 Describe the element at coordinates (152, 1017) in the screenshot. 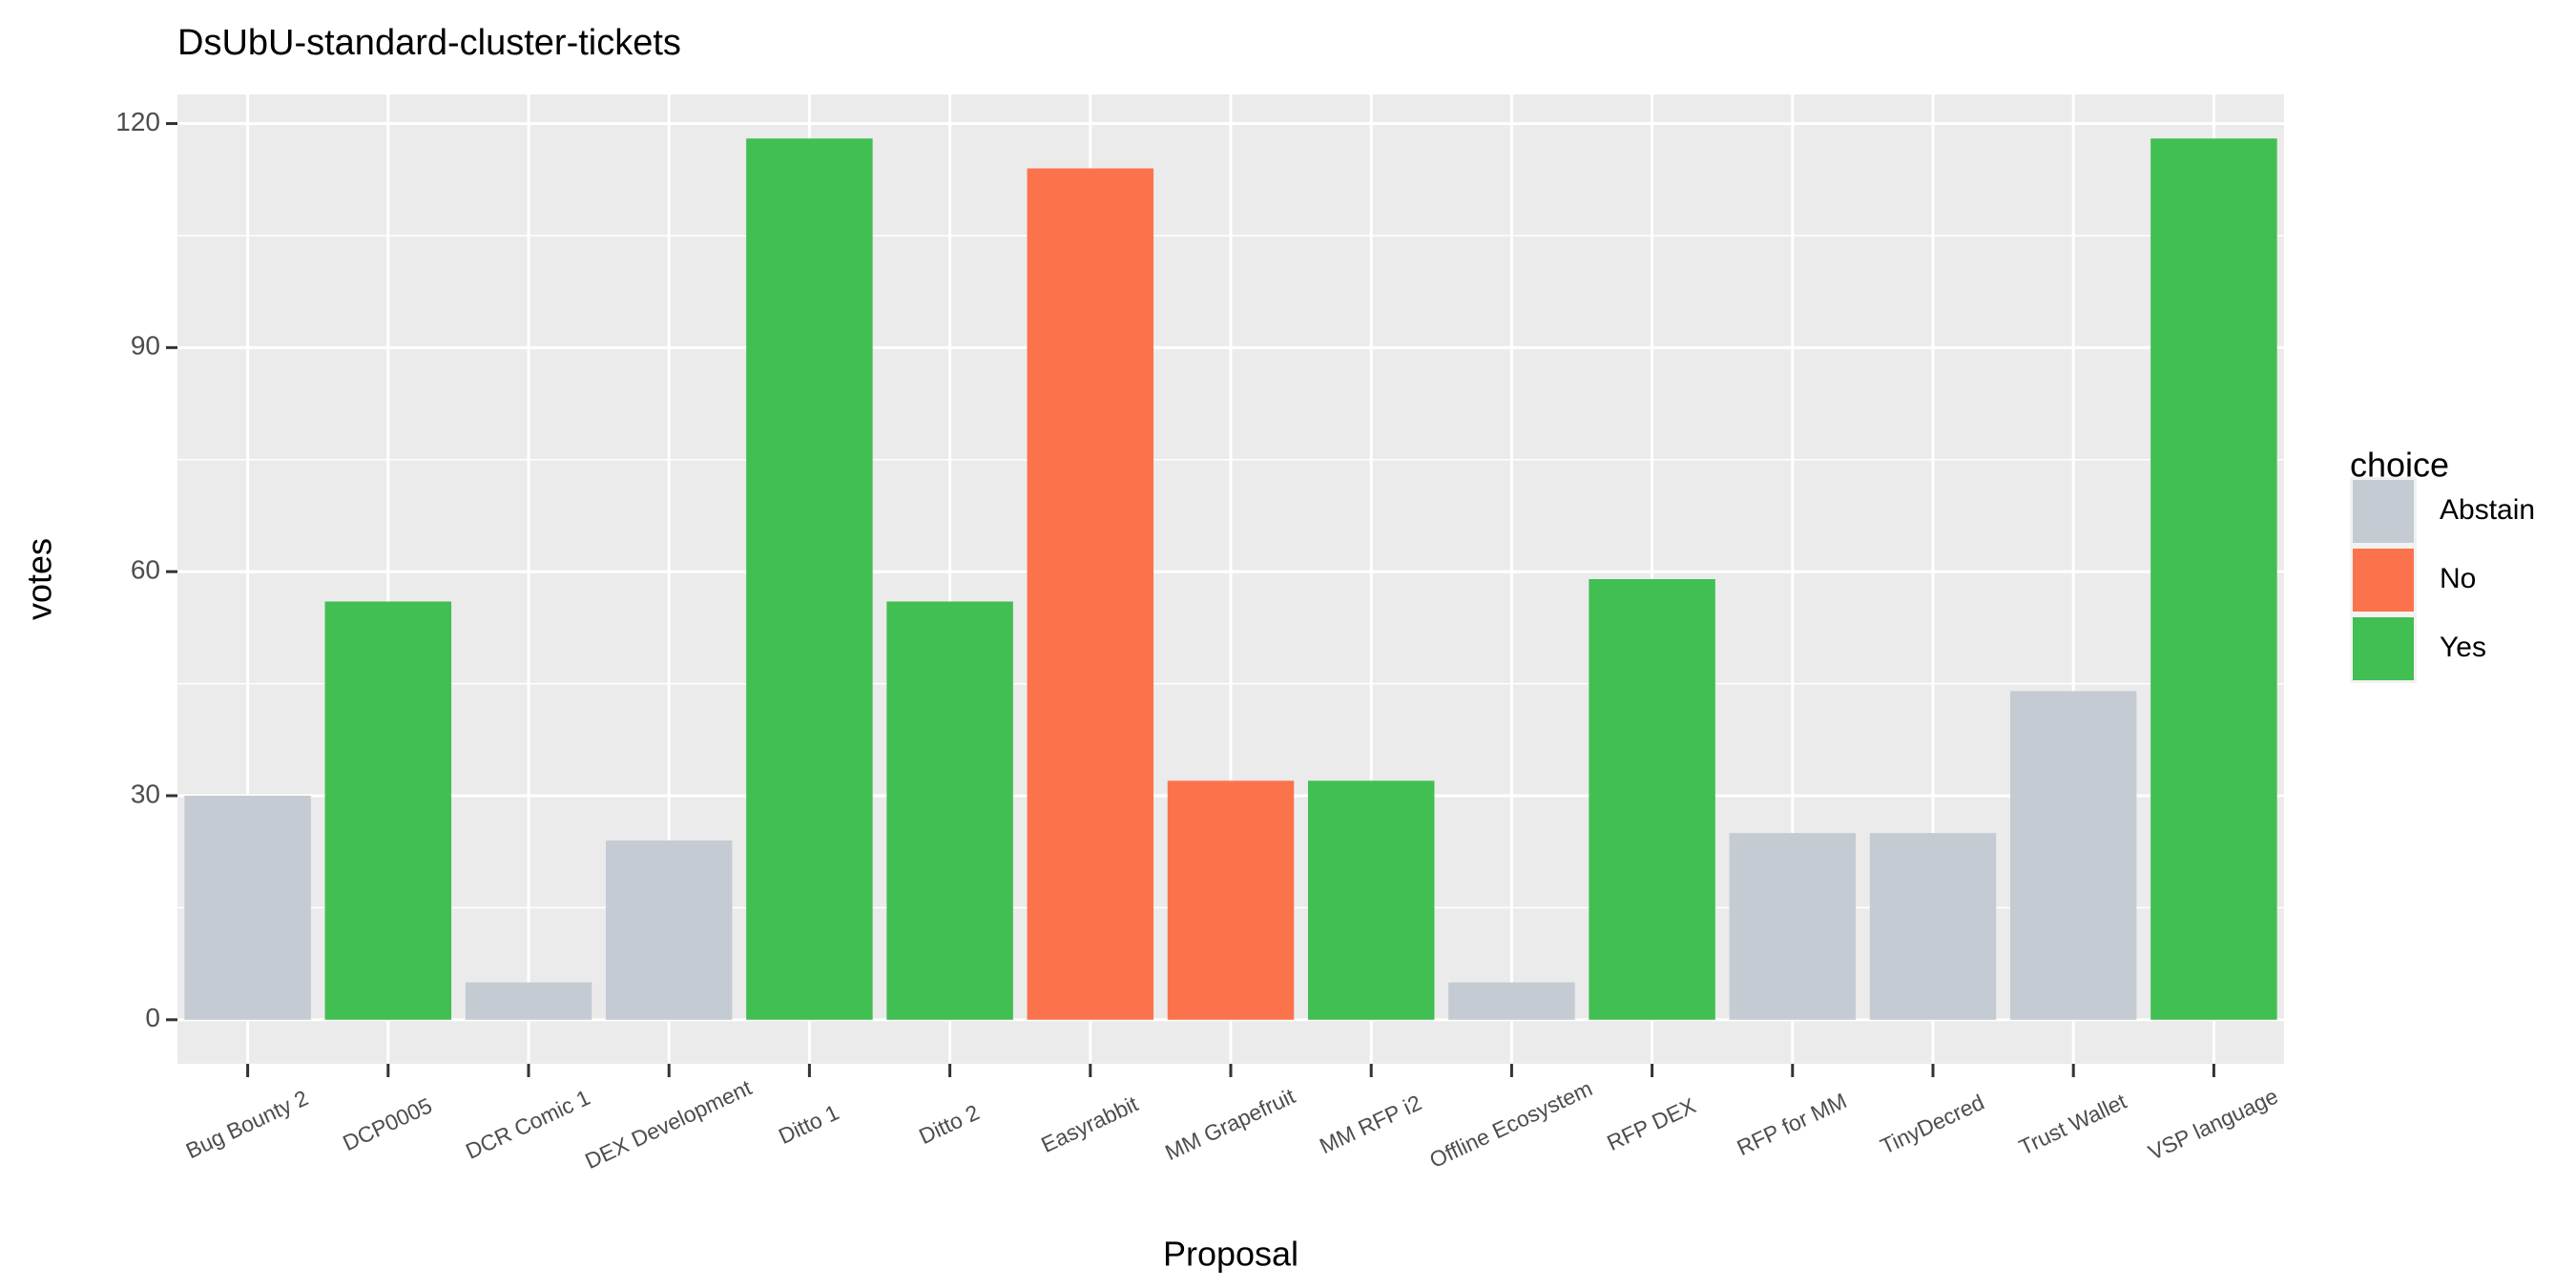

I see `y-tick-label: 0` at that location.